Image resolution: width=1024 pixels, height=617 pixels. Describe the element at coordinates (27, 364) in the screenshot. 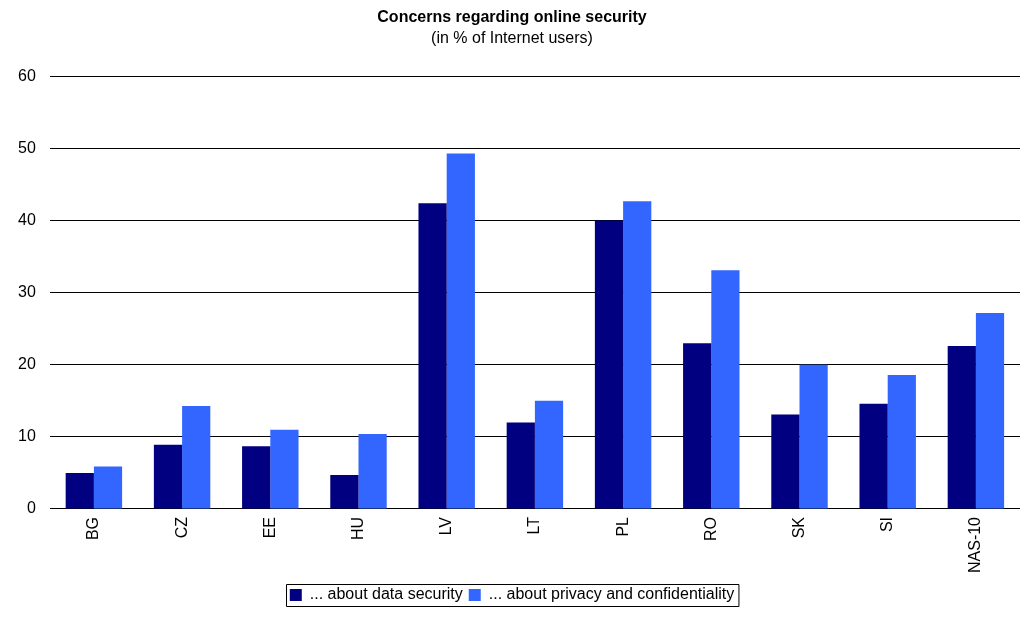

I see `y-tick-label: 20` at that location.